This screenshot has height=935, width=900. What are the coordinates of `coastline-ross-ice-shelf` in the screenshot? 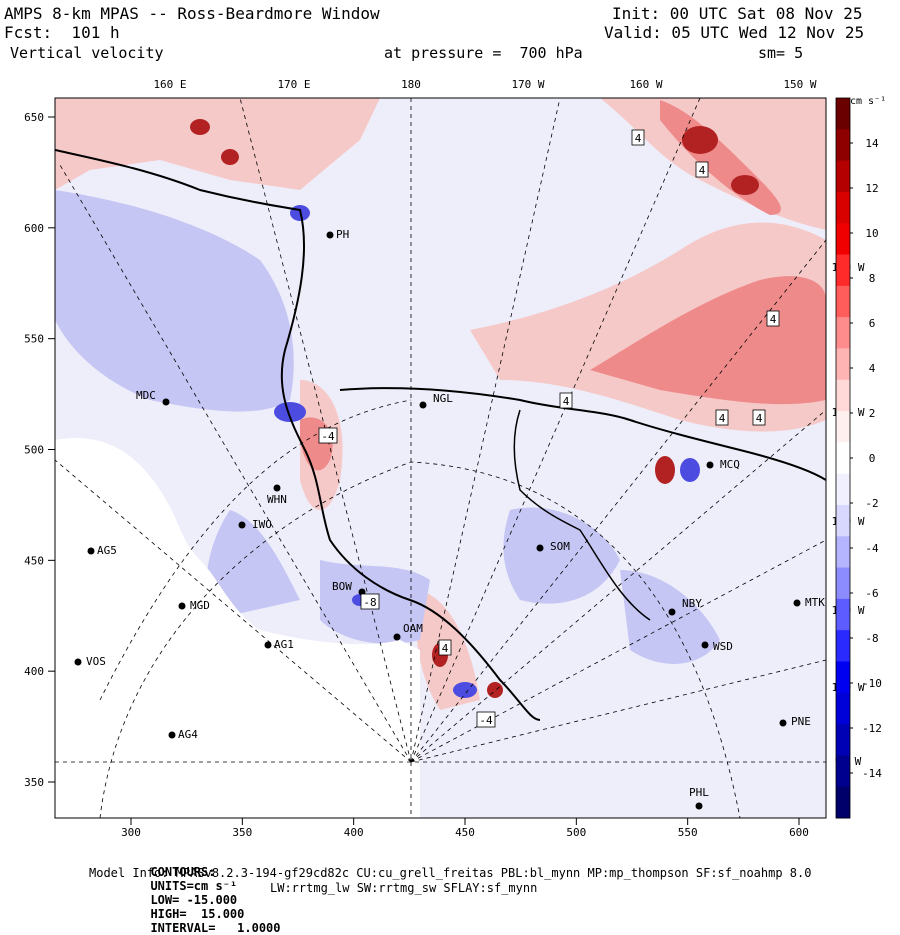 It's located at (582, 434).